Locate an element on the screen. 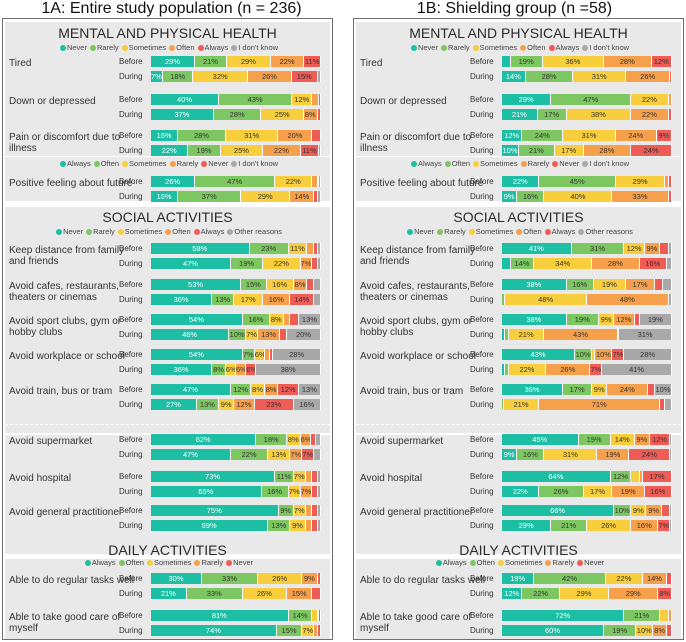 The width and height of the screenshot is (686, 642). bar-segment-grey: 10% is located at coordinates (663, 389).